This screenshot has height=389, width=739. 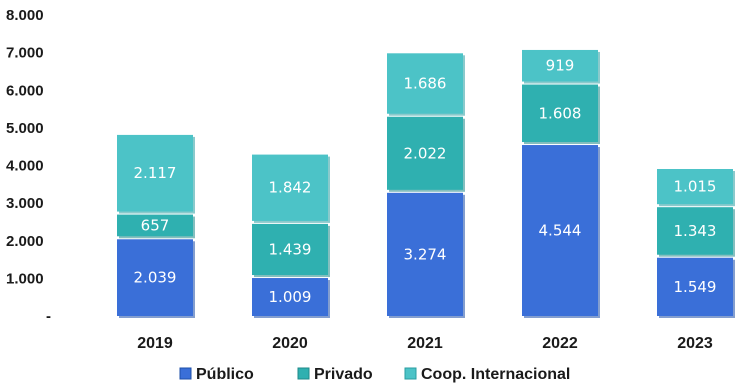 I want to click on bar-value-label: 2.117, so click(x=155, y=173).